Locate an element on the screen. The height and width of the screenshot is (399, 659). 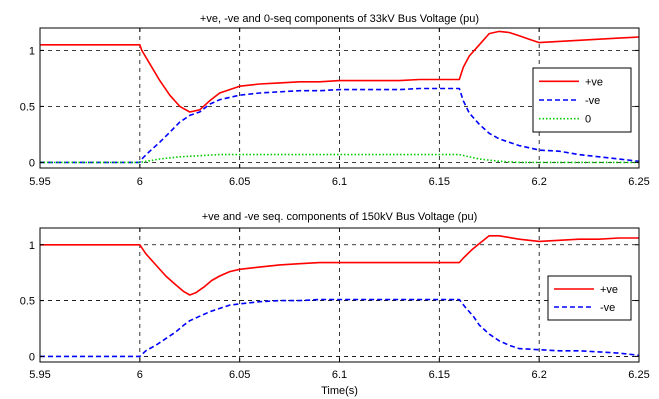
series-line-zero is located at coordinates (339, 158).